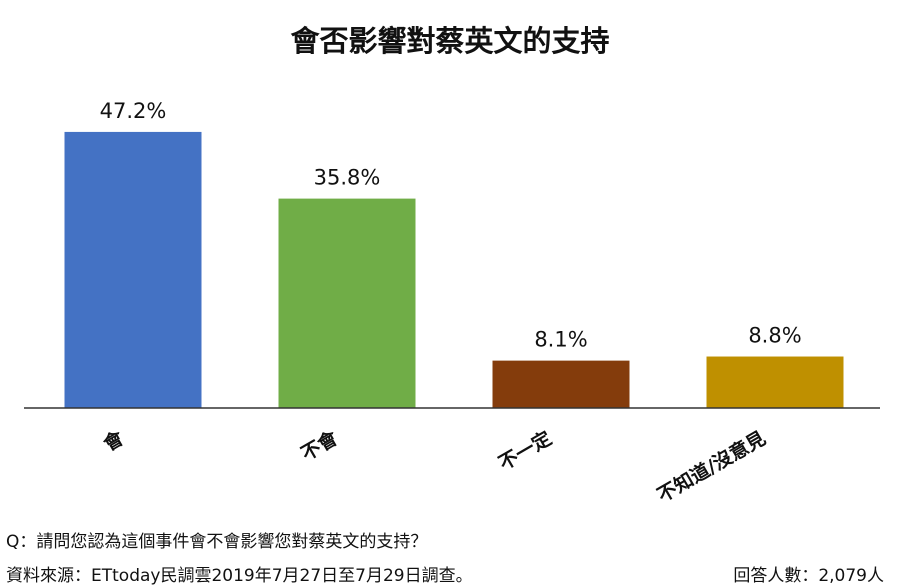  What do you see at coordinates (560, 340) in the screenshot?
I see `data-label-3: 8.1%` at bounding box center [560, 340].